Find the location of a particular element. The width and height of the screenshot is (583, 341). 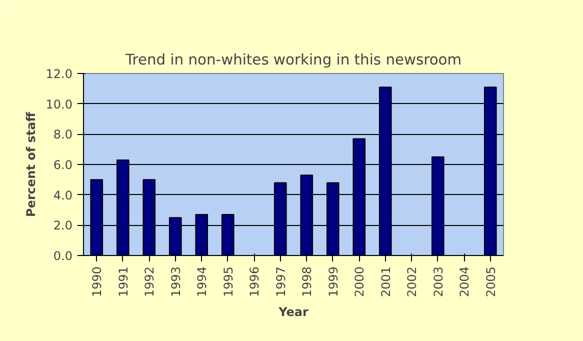

y-tick-label: 8.0 is located at coordinates (63, 135).